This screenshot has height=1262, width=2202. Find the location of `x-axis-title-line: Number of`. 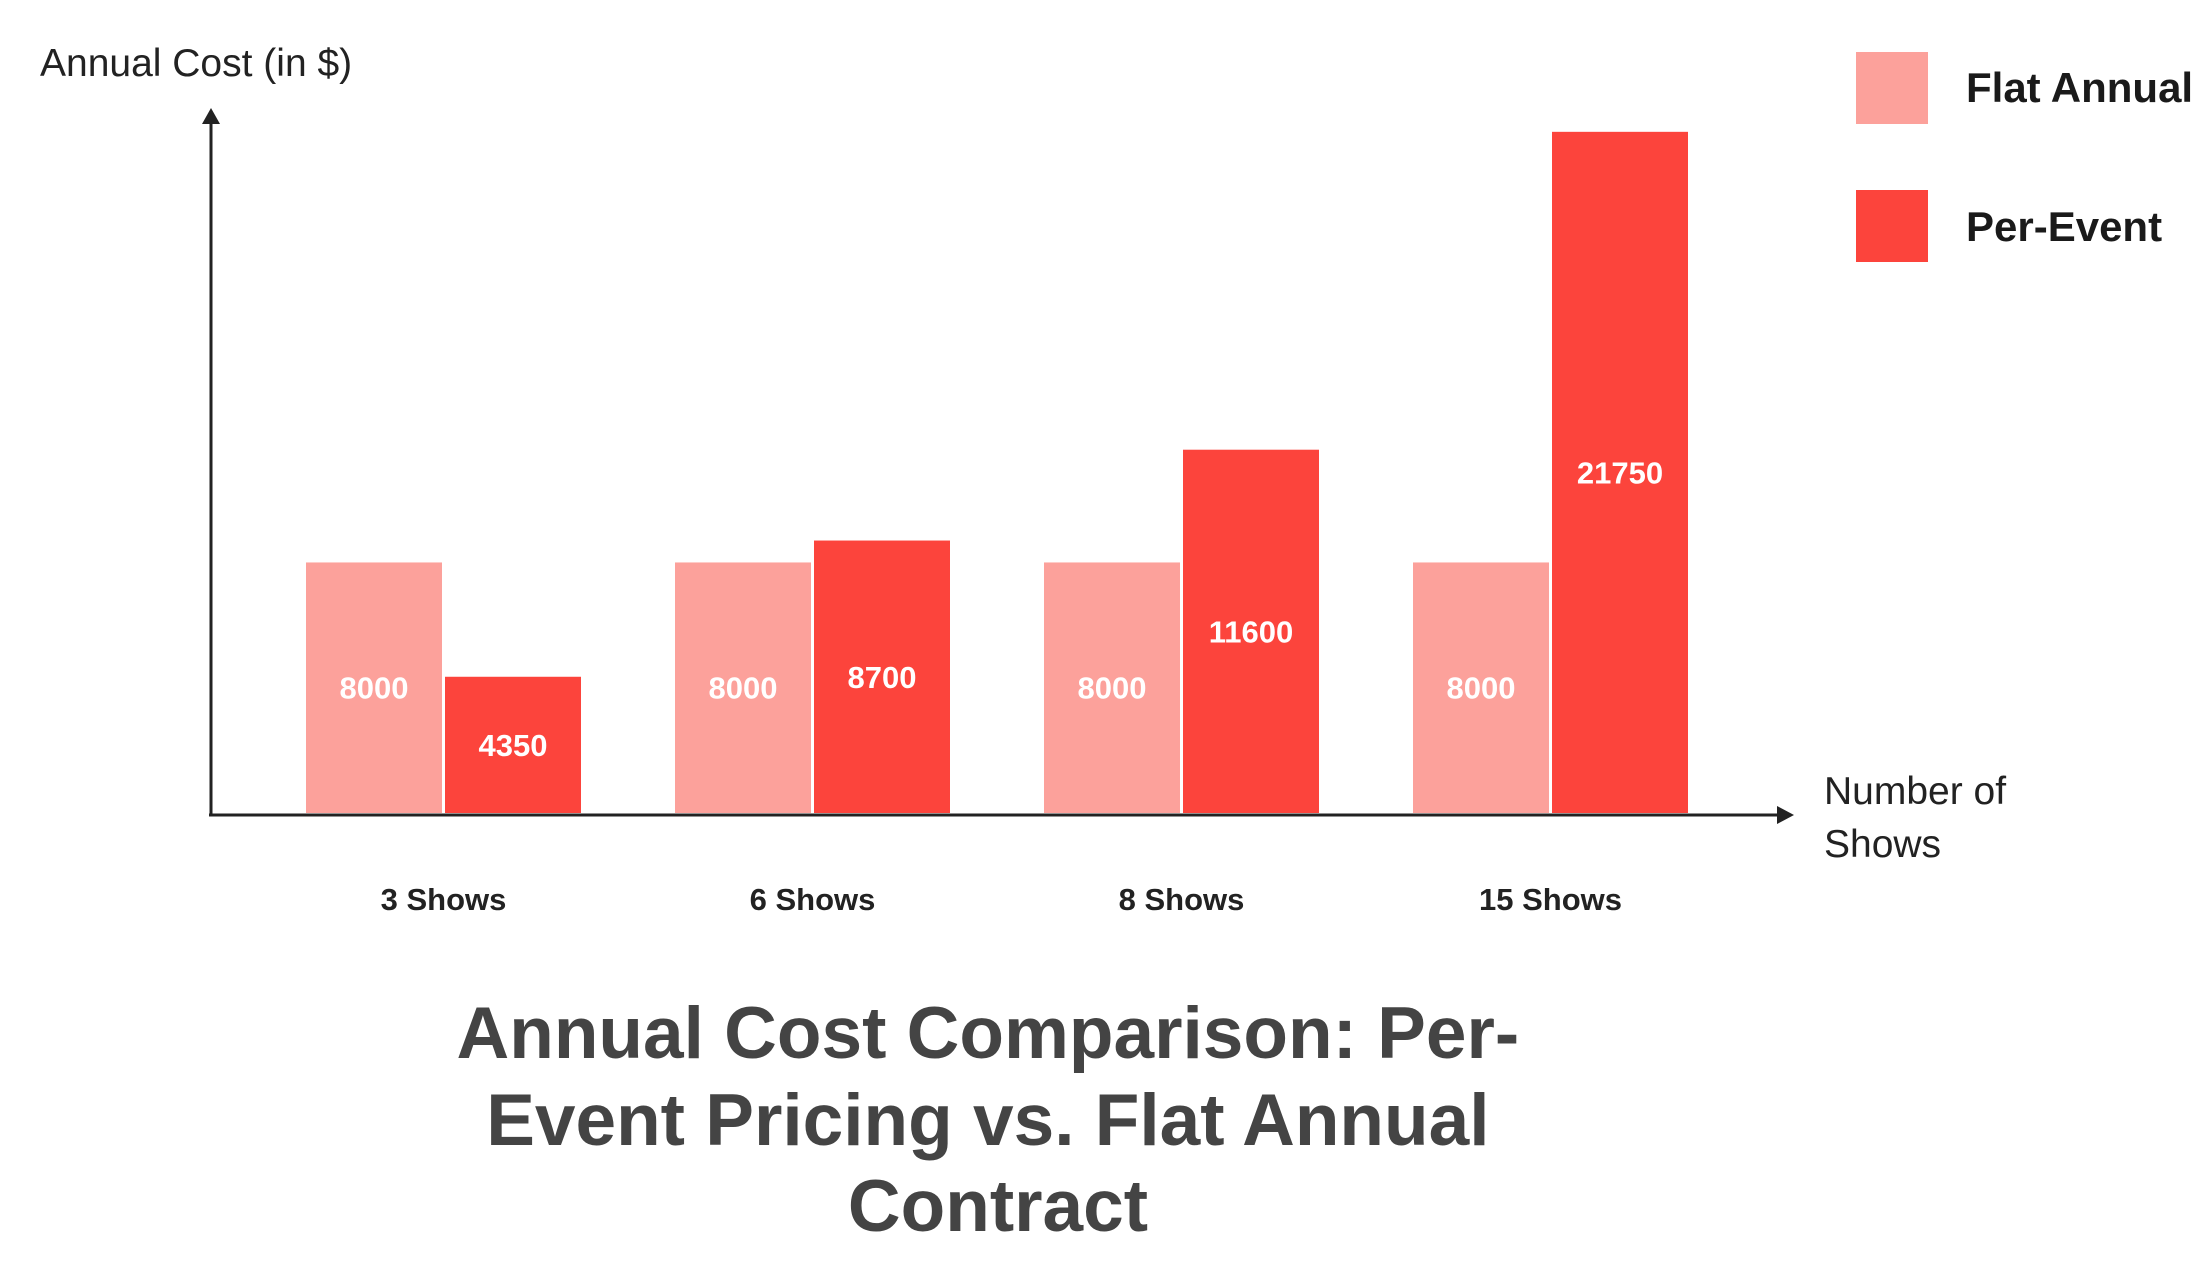

x-axis-title-line: Number of is located at coordinates (1915, 791).